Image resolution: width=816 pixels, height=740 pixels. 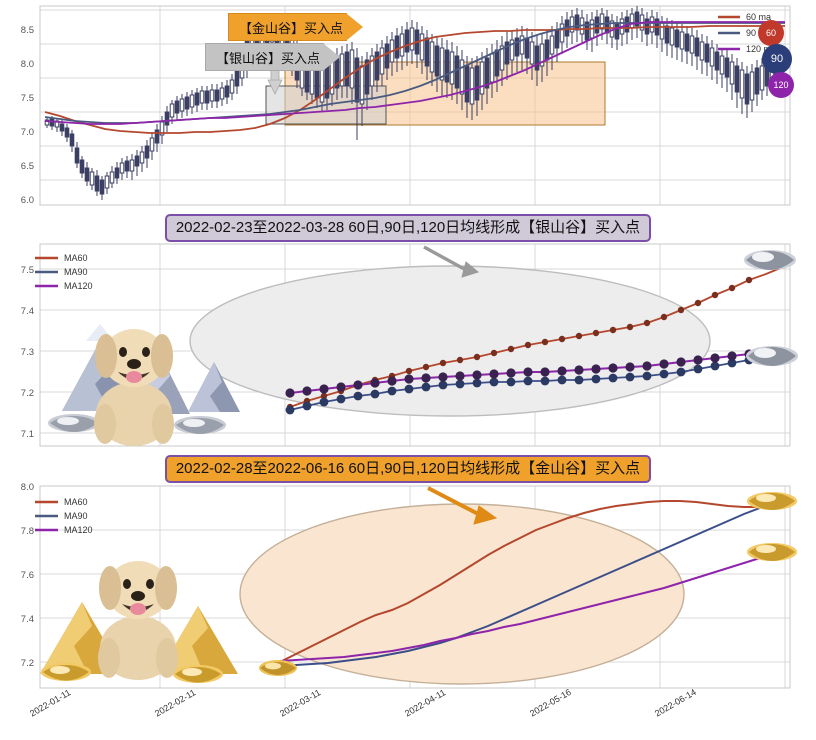 I want to click on ma60-badge-icon: 60, so click(x=771, y=33).